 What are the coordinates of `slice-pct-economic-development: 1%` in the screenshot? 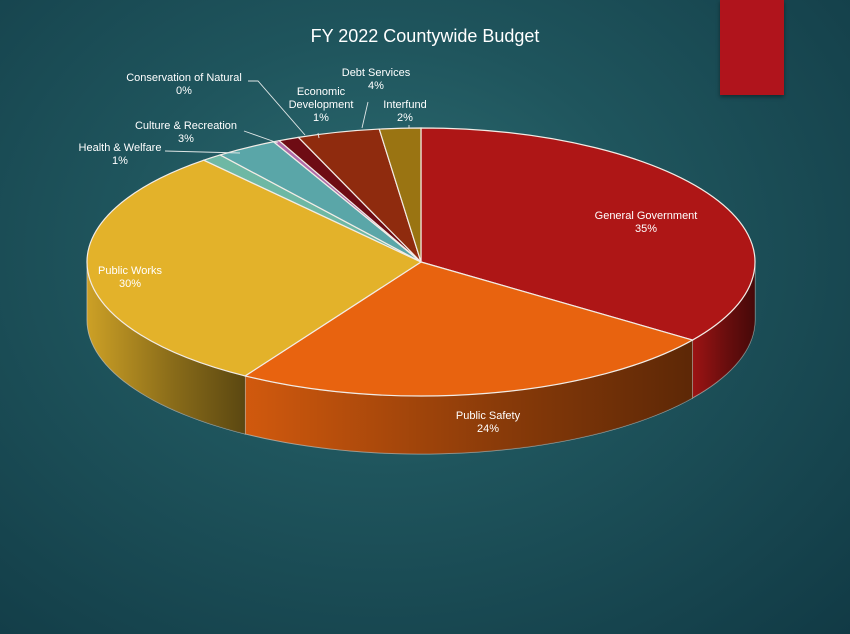 It's located at (321, 118).